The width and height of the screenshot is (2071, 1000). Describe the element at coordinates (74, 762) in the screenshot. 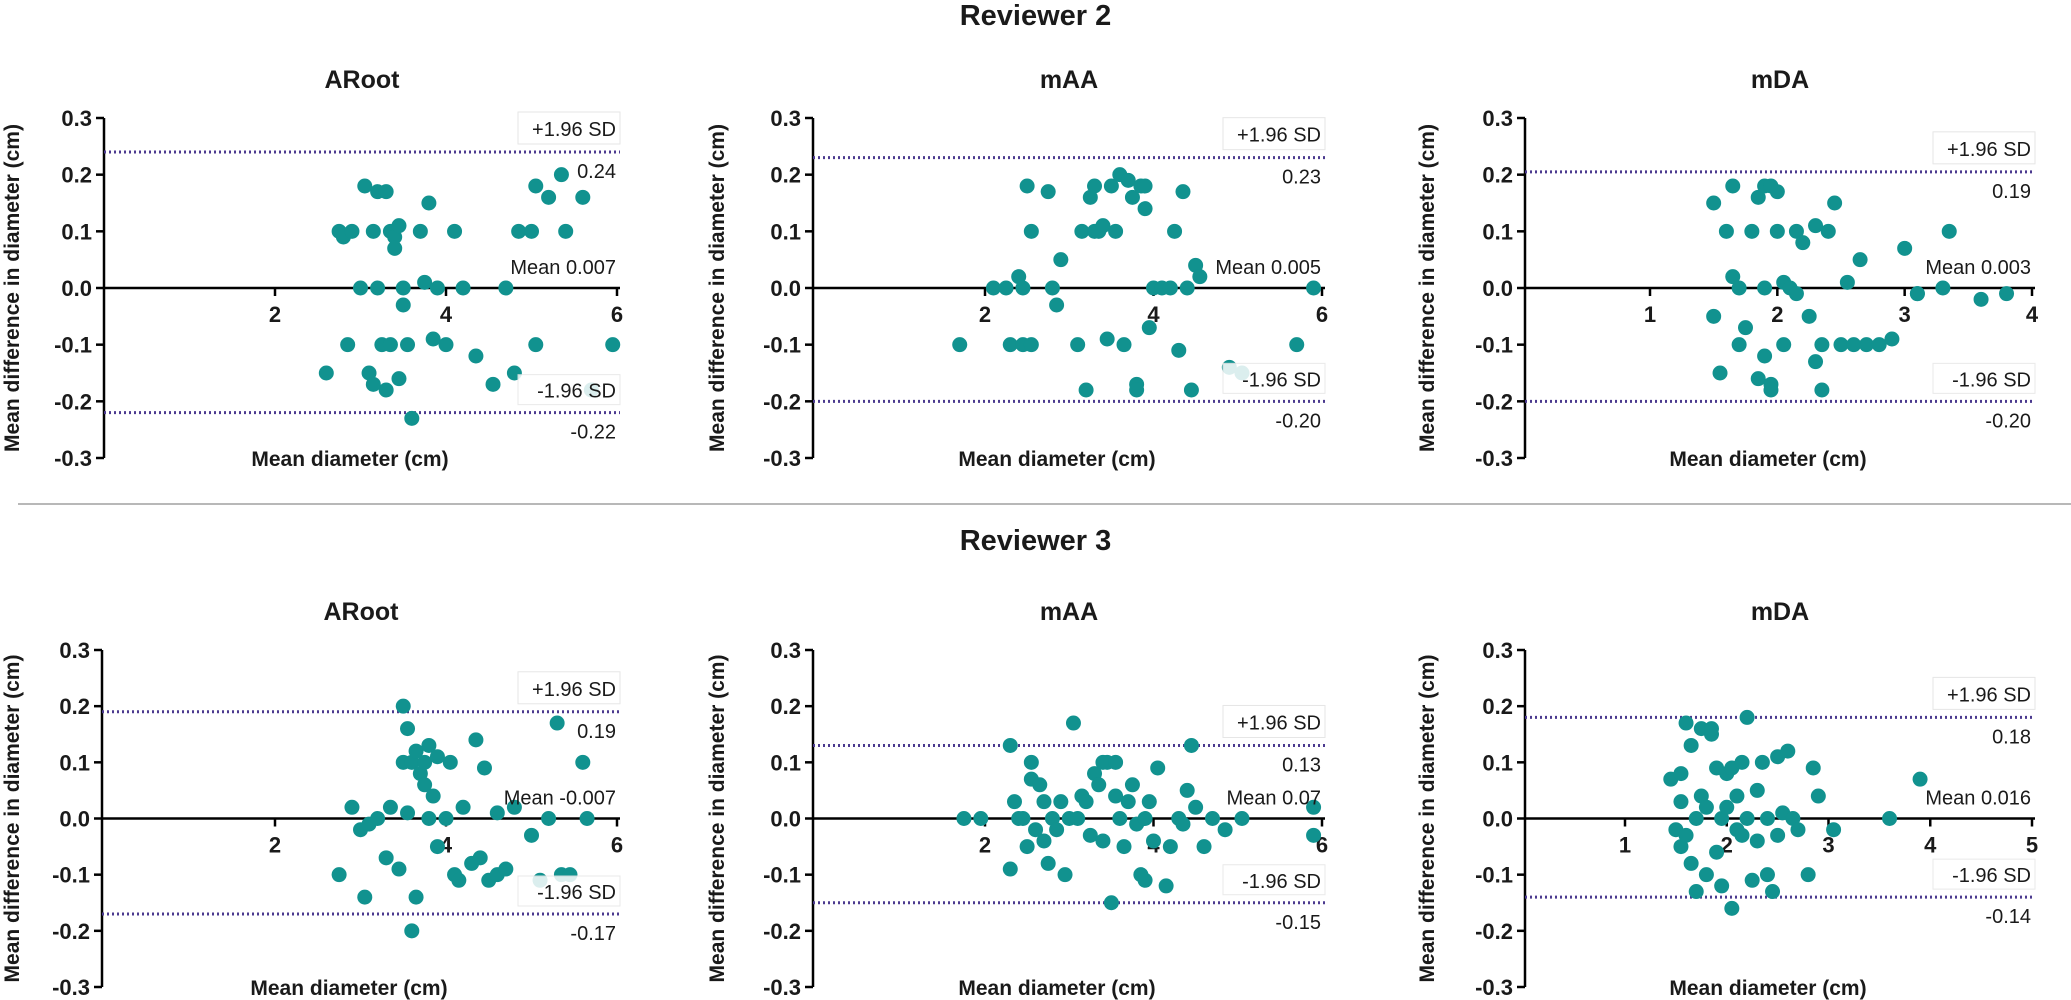

I see `y-tick-label: 0.1` at that location.